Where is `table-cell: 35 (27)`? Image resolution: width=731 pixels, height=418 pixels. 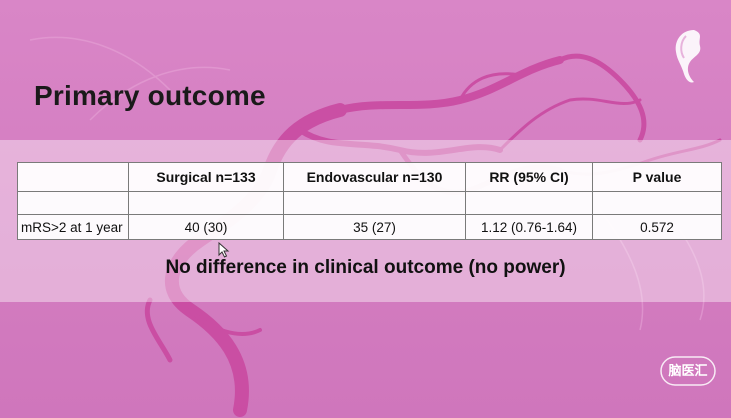
table-cell: 35 (27) is located at coordinates (374, 227).